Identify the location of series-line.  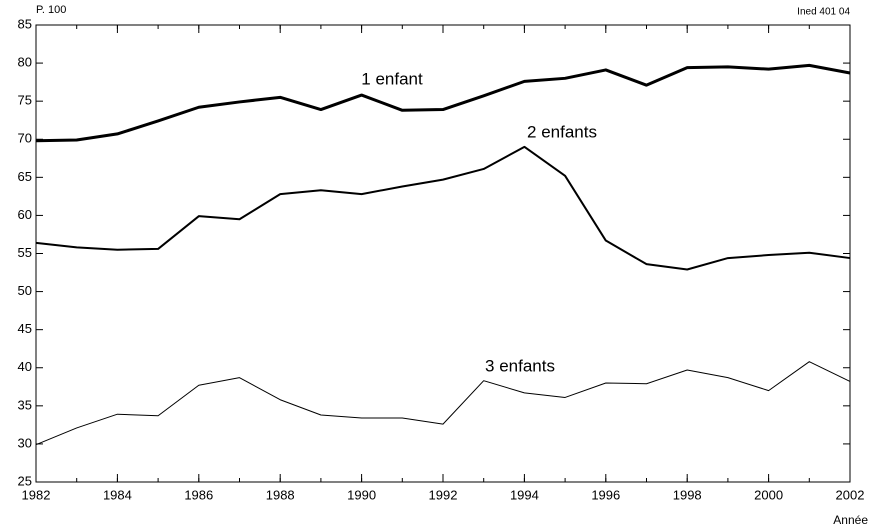
(443, 103).